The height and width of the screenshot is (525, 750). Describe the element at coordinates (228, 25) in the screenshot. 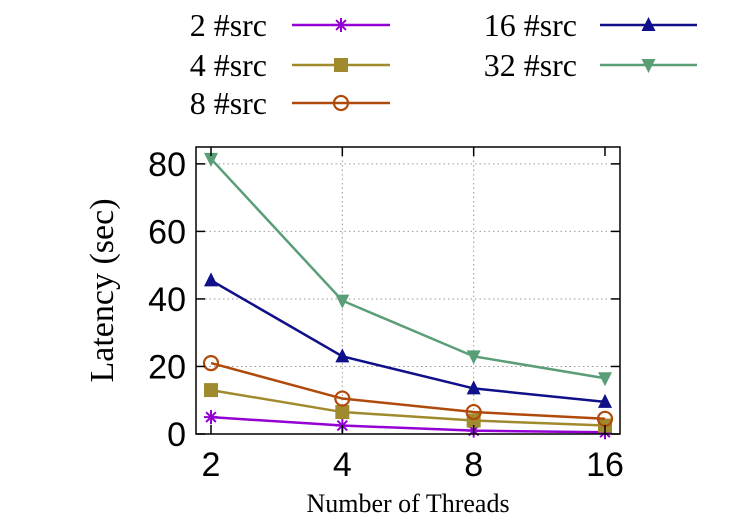

I see `legend-label: 2 #src` at that location.